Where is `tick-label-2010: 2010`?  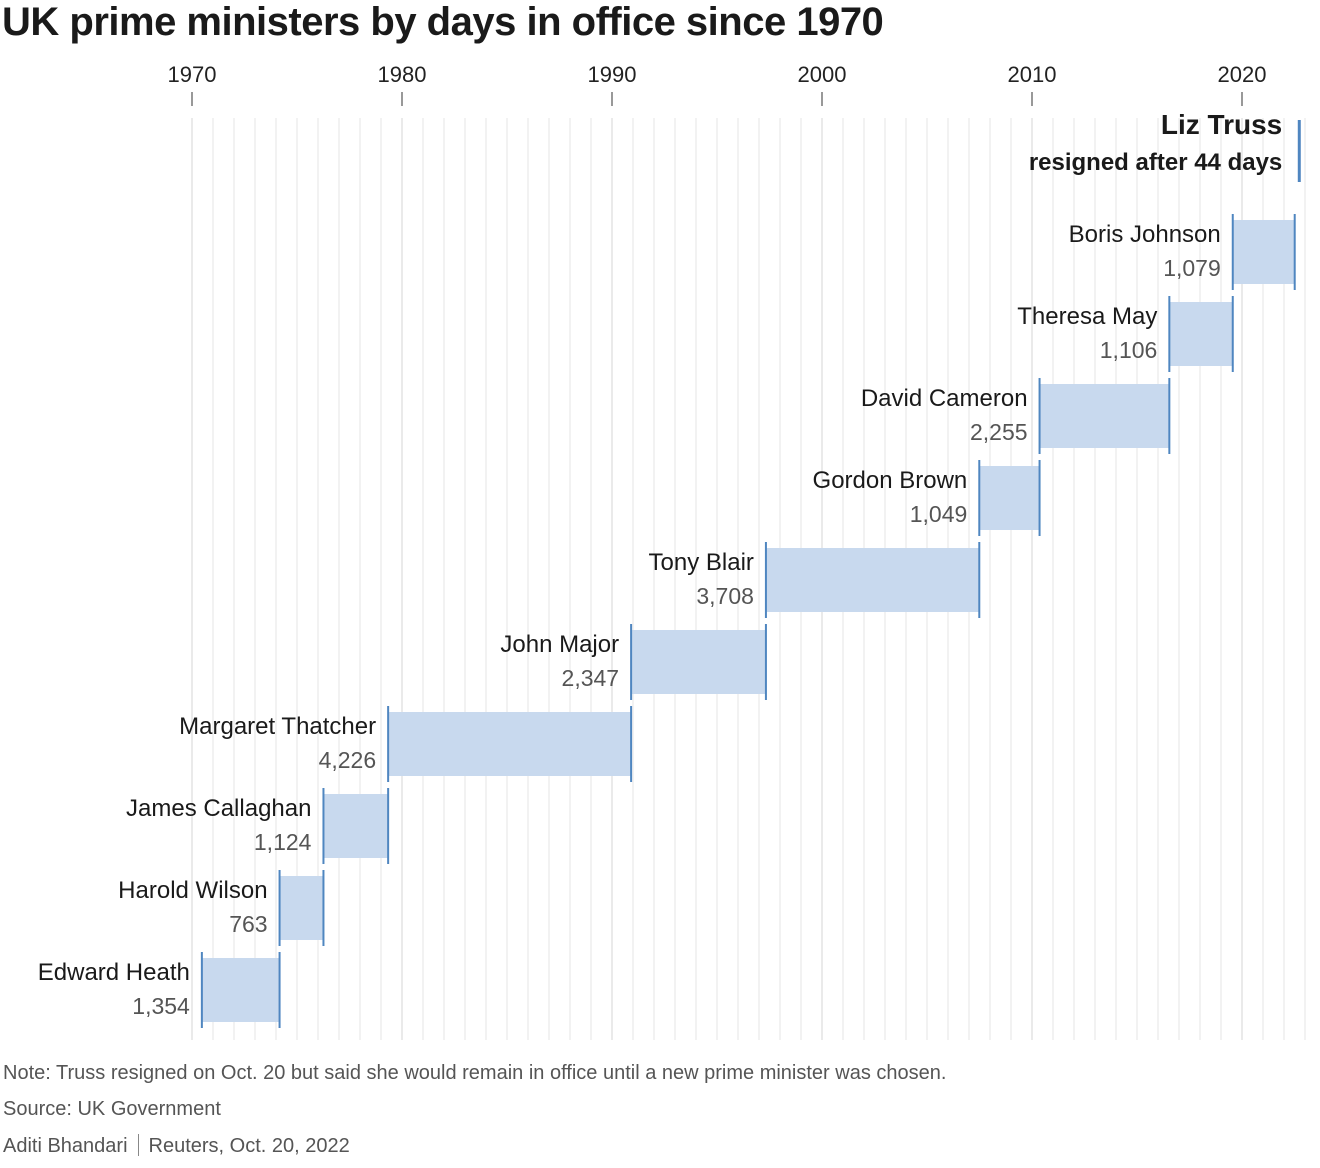 tick-label-2010: 2010 is located at coordinates (1032, 74).